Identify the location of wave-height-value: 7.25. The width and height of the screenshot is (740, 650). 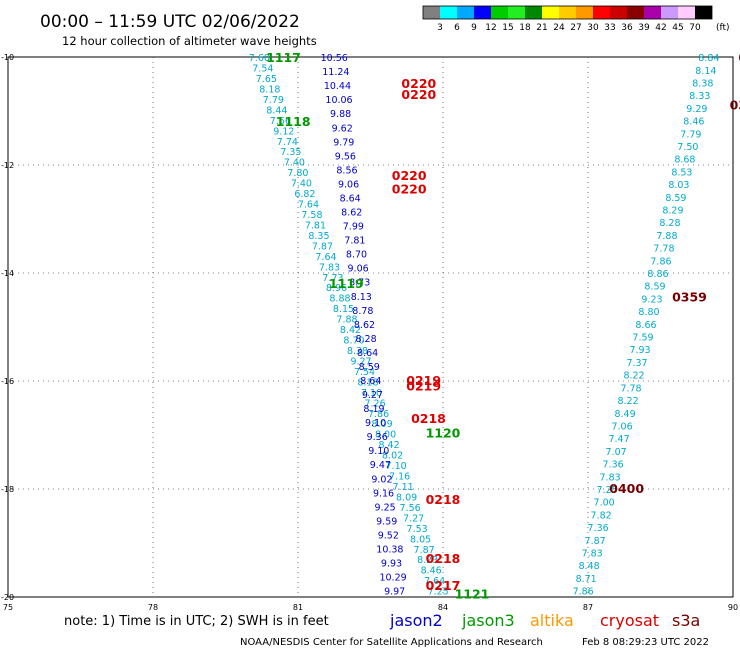
(607, 490).